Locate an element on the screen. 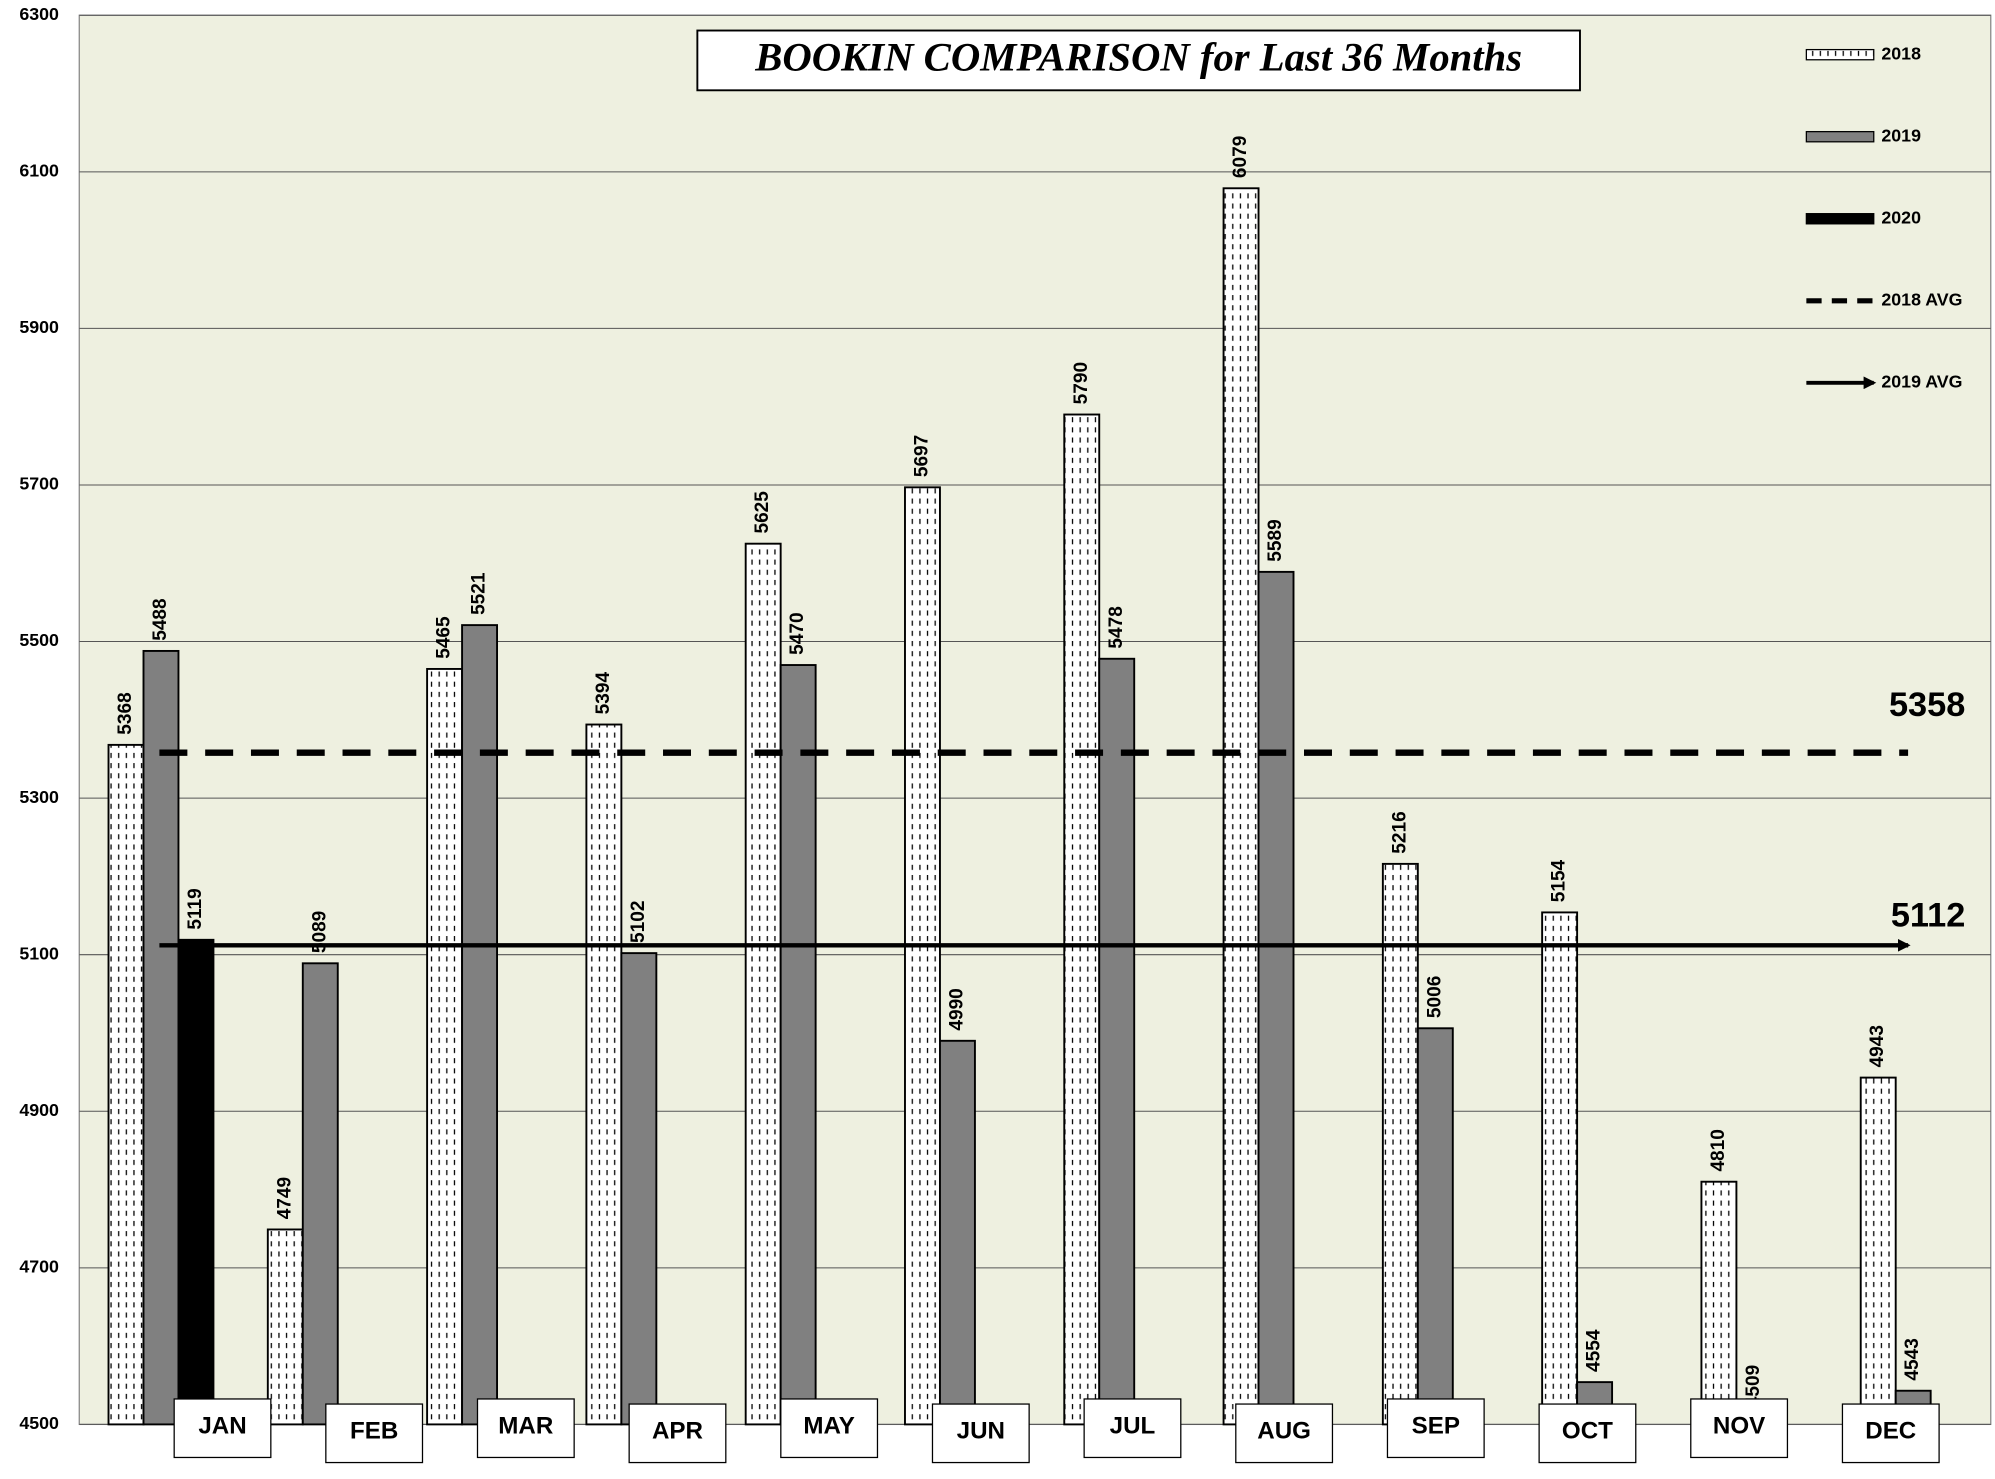  data-label: 5102 is located at coordinates (638, 922).